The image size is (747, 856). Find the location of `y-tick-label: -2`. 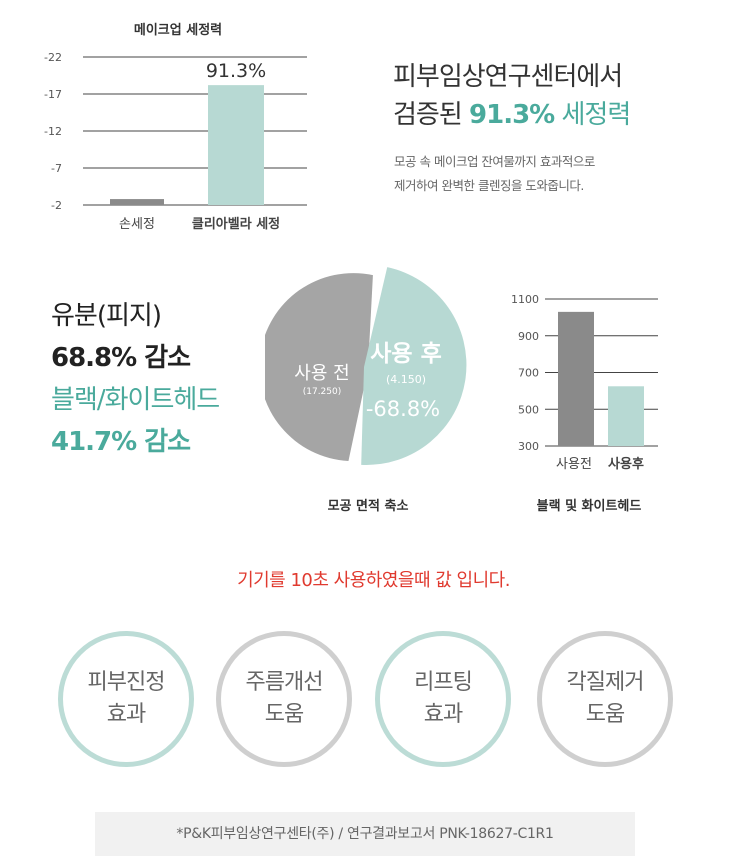

y-tick-label: -2 is located at coordinates (56, 205).